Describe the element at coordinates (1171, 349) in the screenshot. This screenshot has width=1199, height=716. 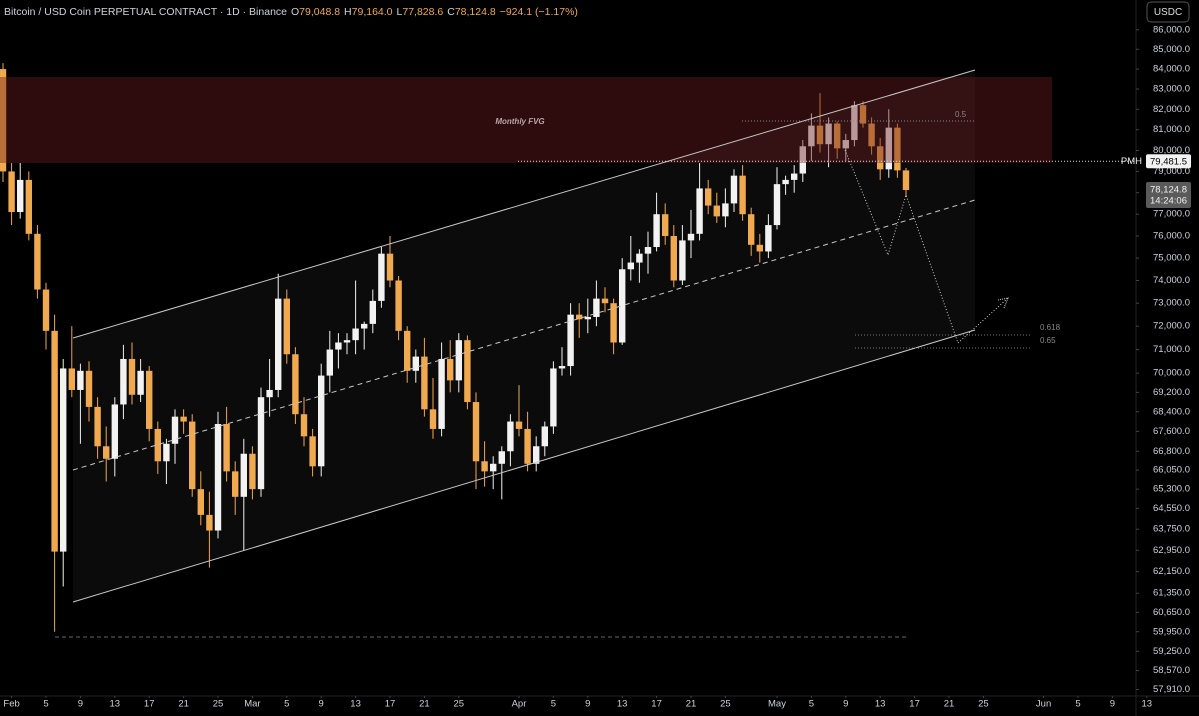
I see `y-tick-label: 71,000.0` at that location.